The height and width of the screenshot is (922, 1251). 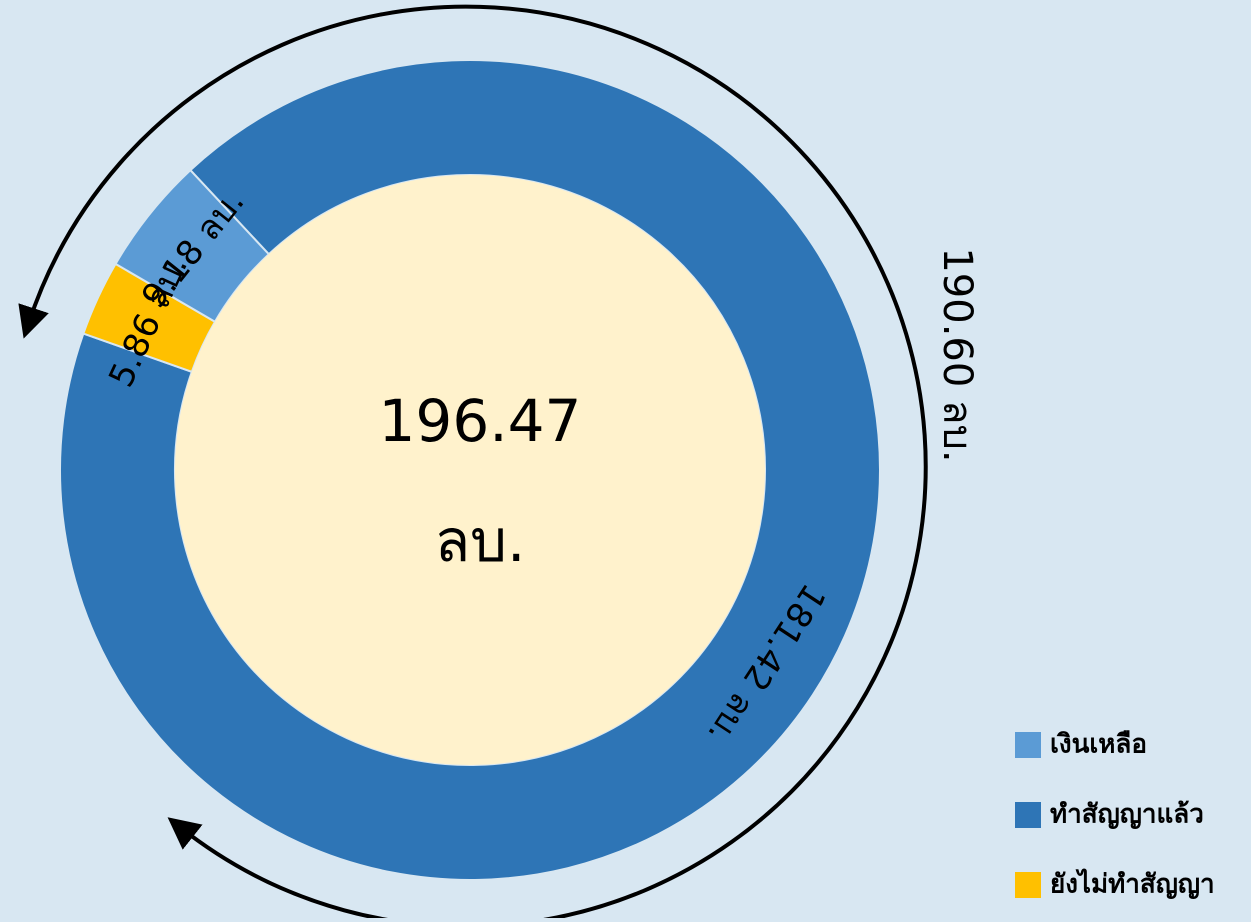 I want to click on legend-label: เงินเหลือ, so click(x=1098, y=745).